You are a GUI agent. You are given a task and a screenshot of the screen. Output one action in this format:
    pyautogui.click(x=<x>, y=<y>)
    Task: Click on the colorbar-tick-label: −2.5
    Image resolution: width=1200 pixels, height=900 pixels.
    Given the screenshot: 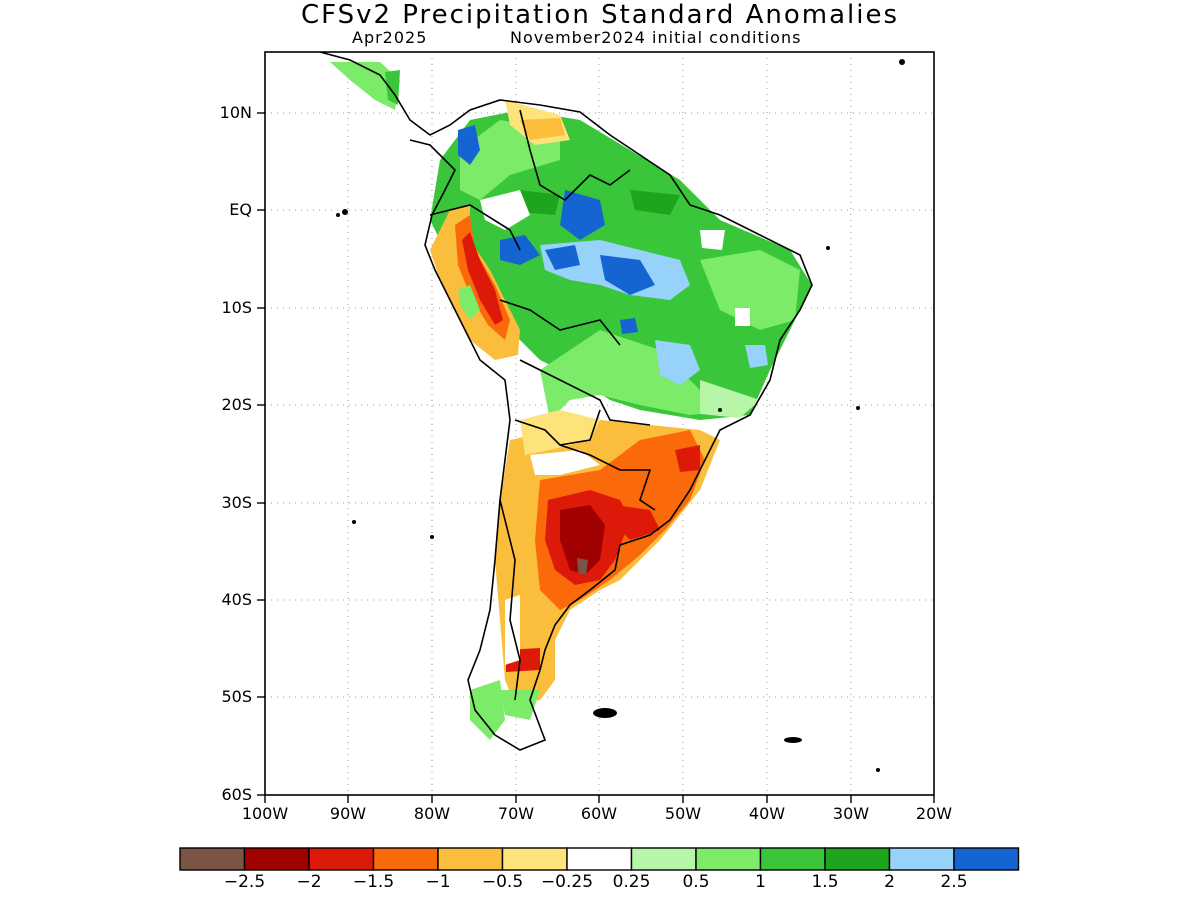 What is the action you would take?
    pyautogui.click(x=244, y=882)
    